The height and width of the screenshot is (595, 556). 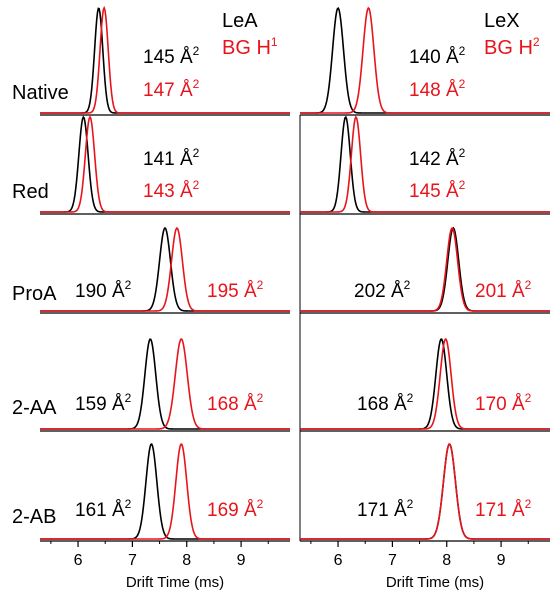 I want to click on black-ccs-label: 159 Å2, so click(x=103, y=403).